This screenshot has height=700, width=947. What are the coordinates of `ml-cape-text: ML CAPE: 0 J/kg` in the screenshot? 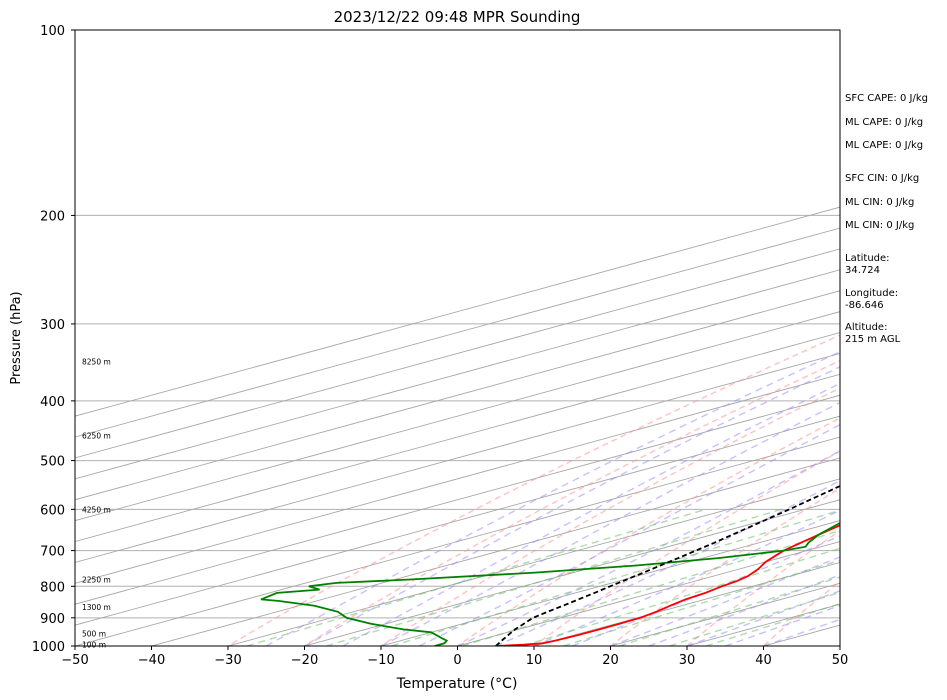 It's located at (884, 122).